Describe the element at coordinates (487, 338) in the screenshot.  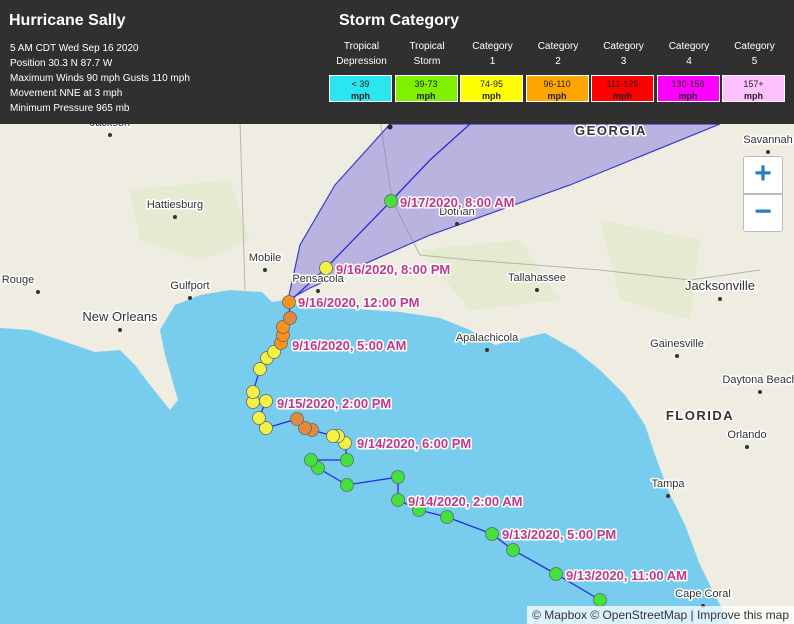
I see `place-label: Apalachicola` at that location.